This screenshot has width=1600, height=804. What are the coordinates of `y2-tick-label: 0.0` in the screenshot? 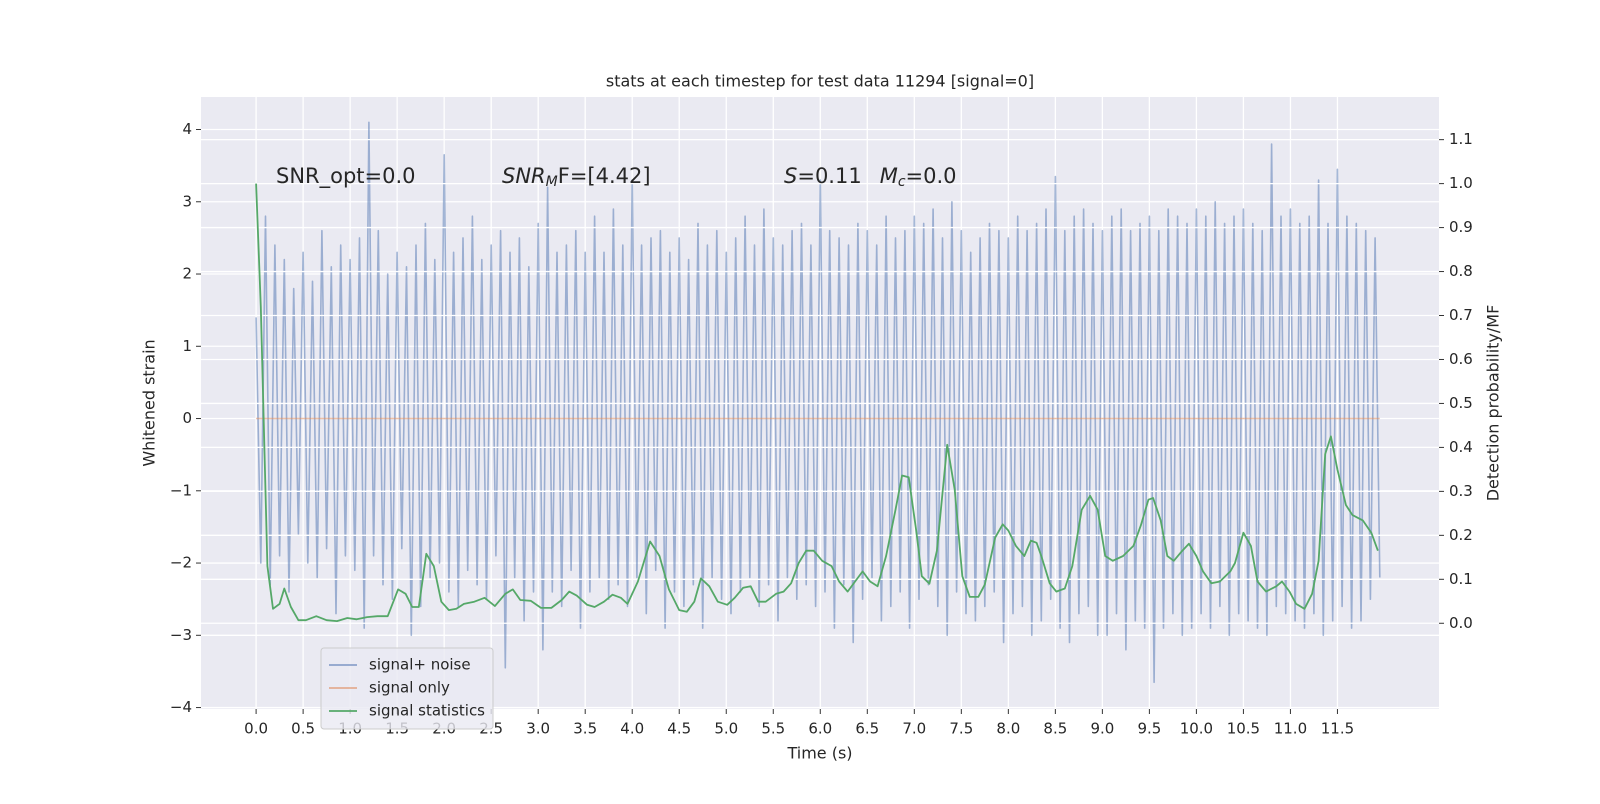 It's located at (1461, 623).